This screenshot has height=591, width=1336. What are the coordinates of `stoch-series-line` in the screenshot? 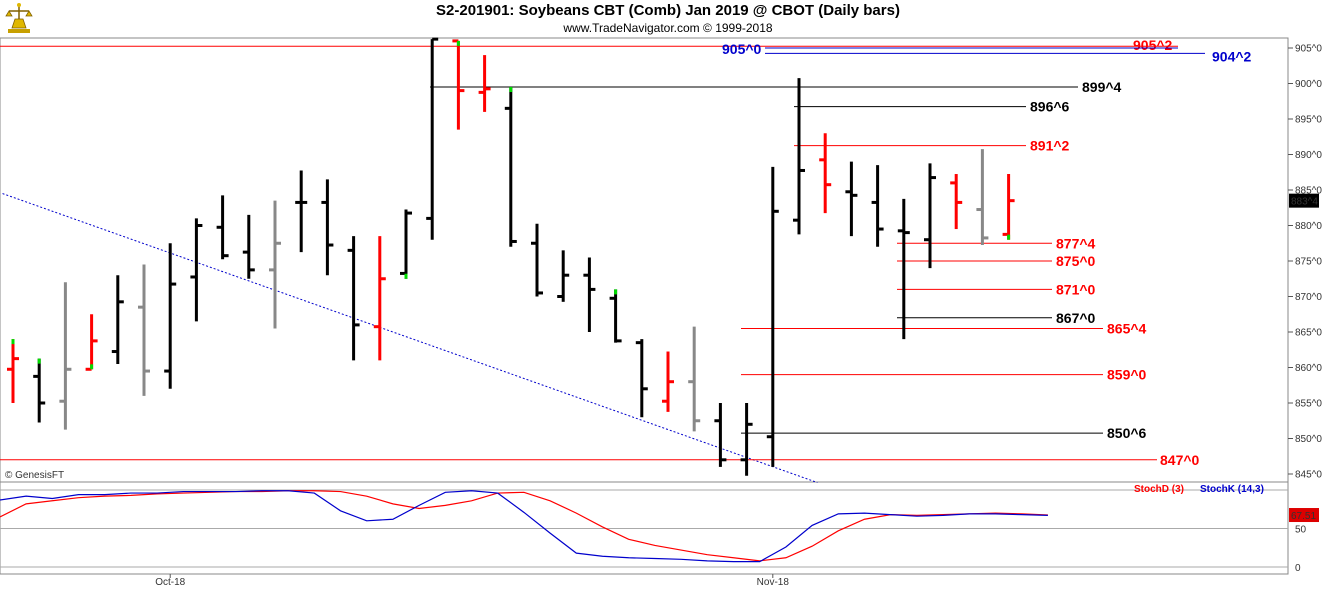 It's located at (524, 526).